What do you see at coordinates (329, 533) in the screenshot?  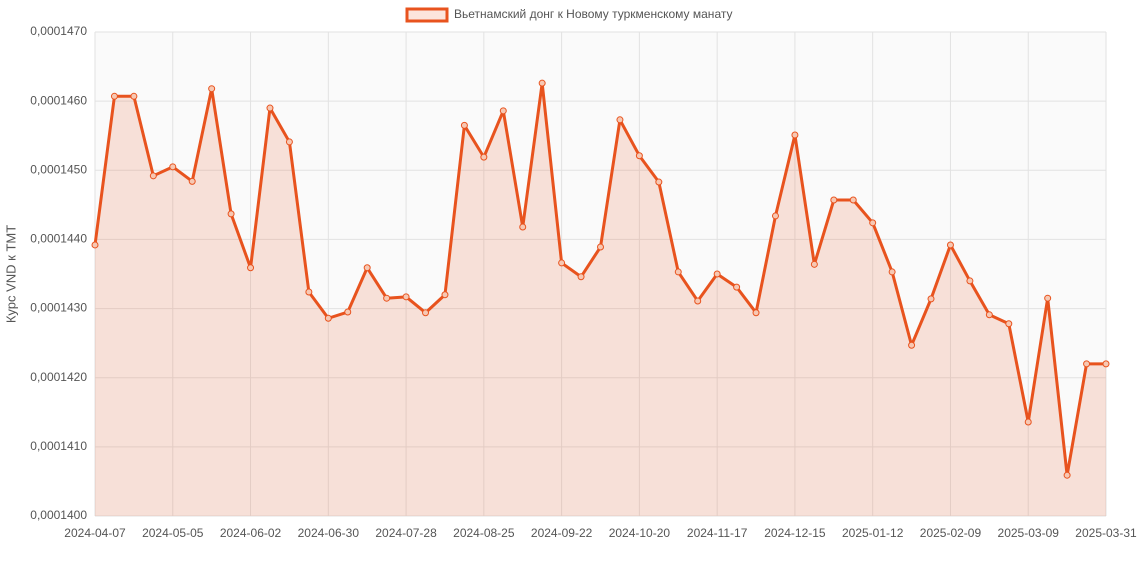 I see `x-tick-label: 2024-06-30` at bounding box center [329, 533].